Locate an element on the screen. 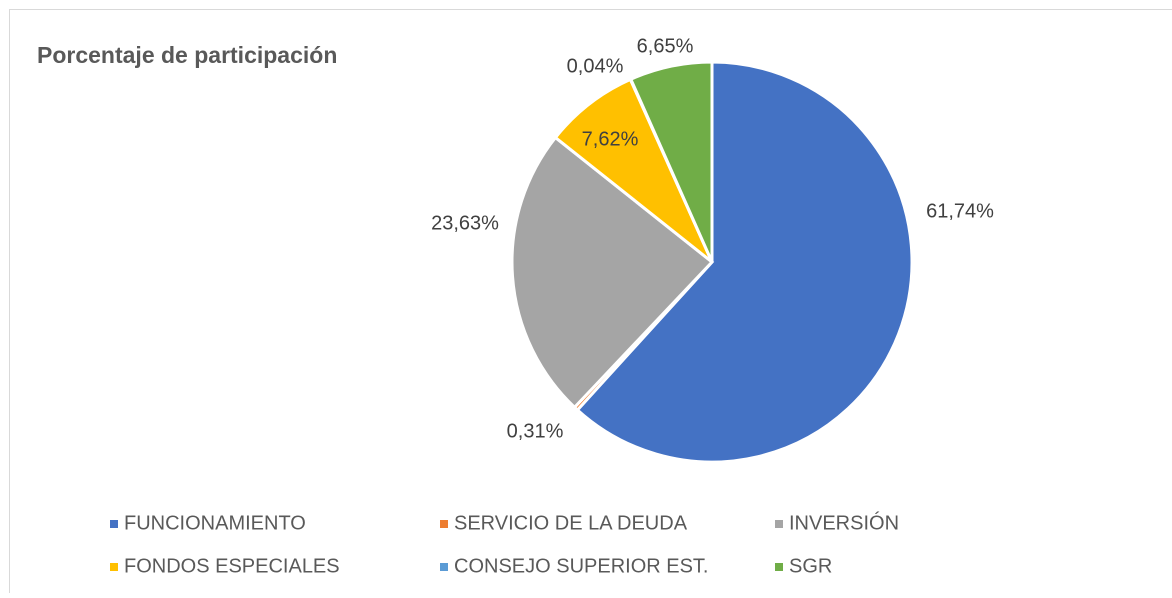 The width and height of the screenshot is (1172, 598). data-label: 7,62% is located at coordinates (610, 139).